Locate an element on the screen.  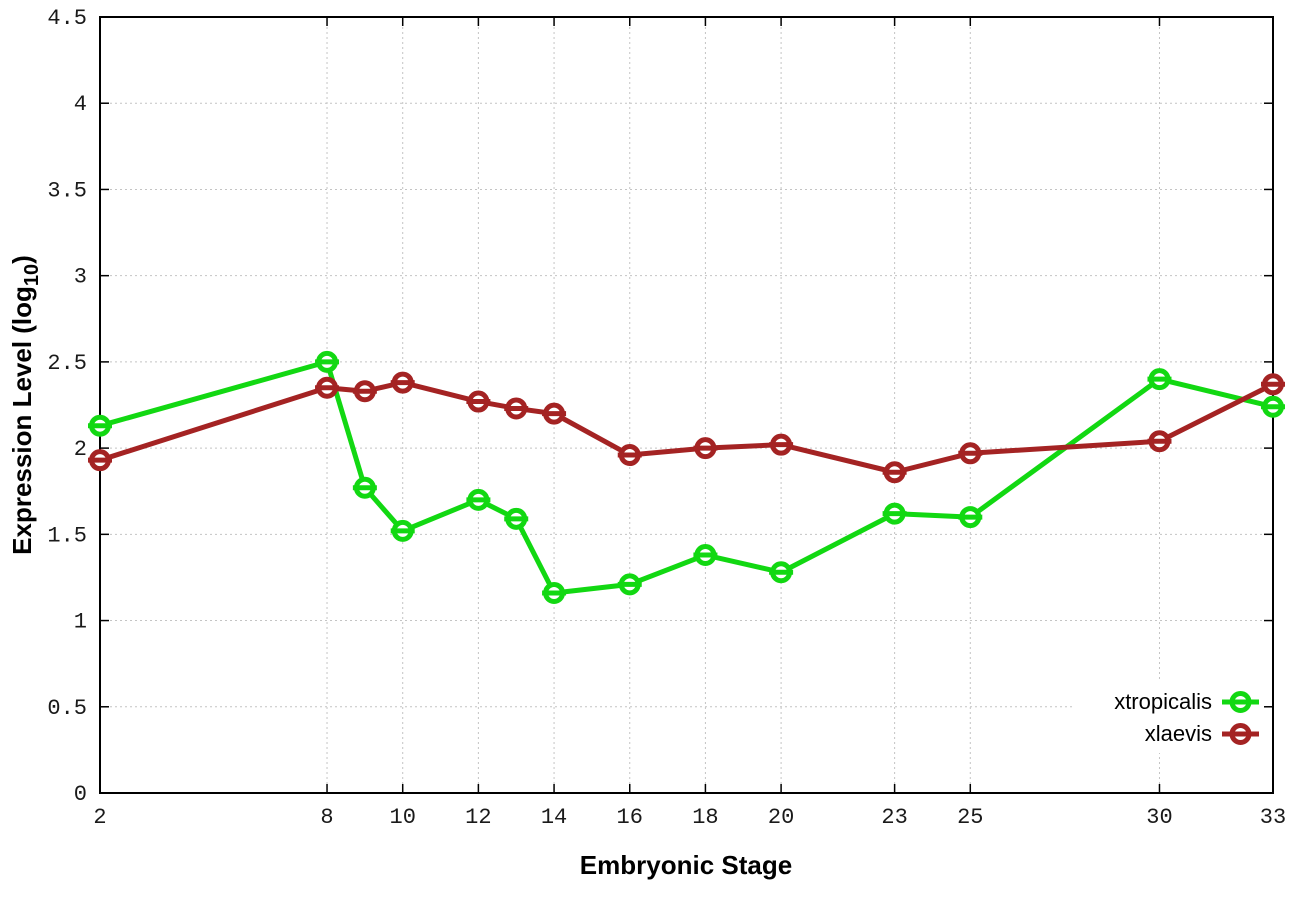
x-tick-label: 14 is located at coordinates (554, 817).